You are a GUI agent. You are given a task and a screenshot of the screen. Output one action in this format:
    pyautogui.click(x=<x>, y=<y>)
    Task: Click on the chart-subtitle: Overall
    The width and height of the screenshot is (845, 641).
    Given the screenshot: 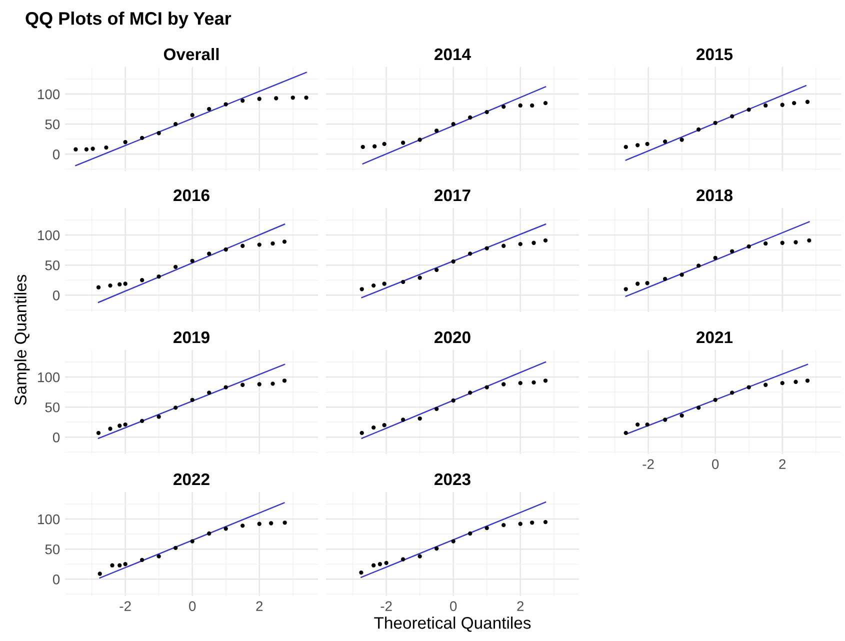 What is the action you would take?
    pyautogui.click(x=191, y=54)
    